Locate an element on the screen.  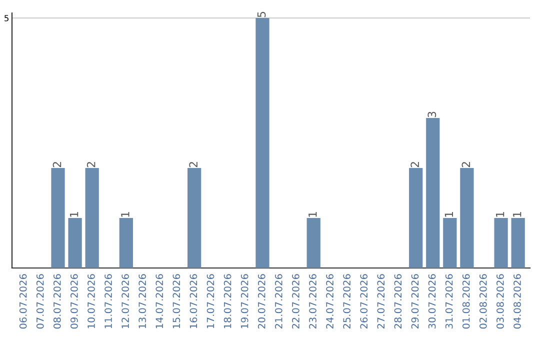
x-tick-label: 03.08.2026 is located at coordinates (500, 301).